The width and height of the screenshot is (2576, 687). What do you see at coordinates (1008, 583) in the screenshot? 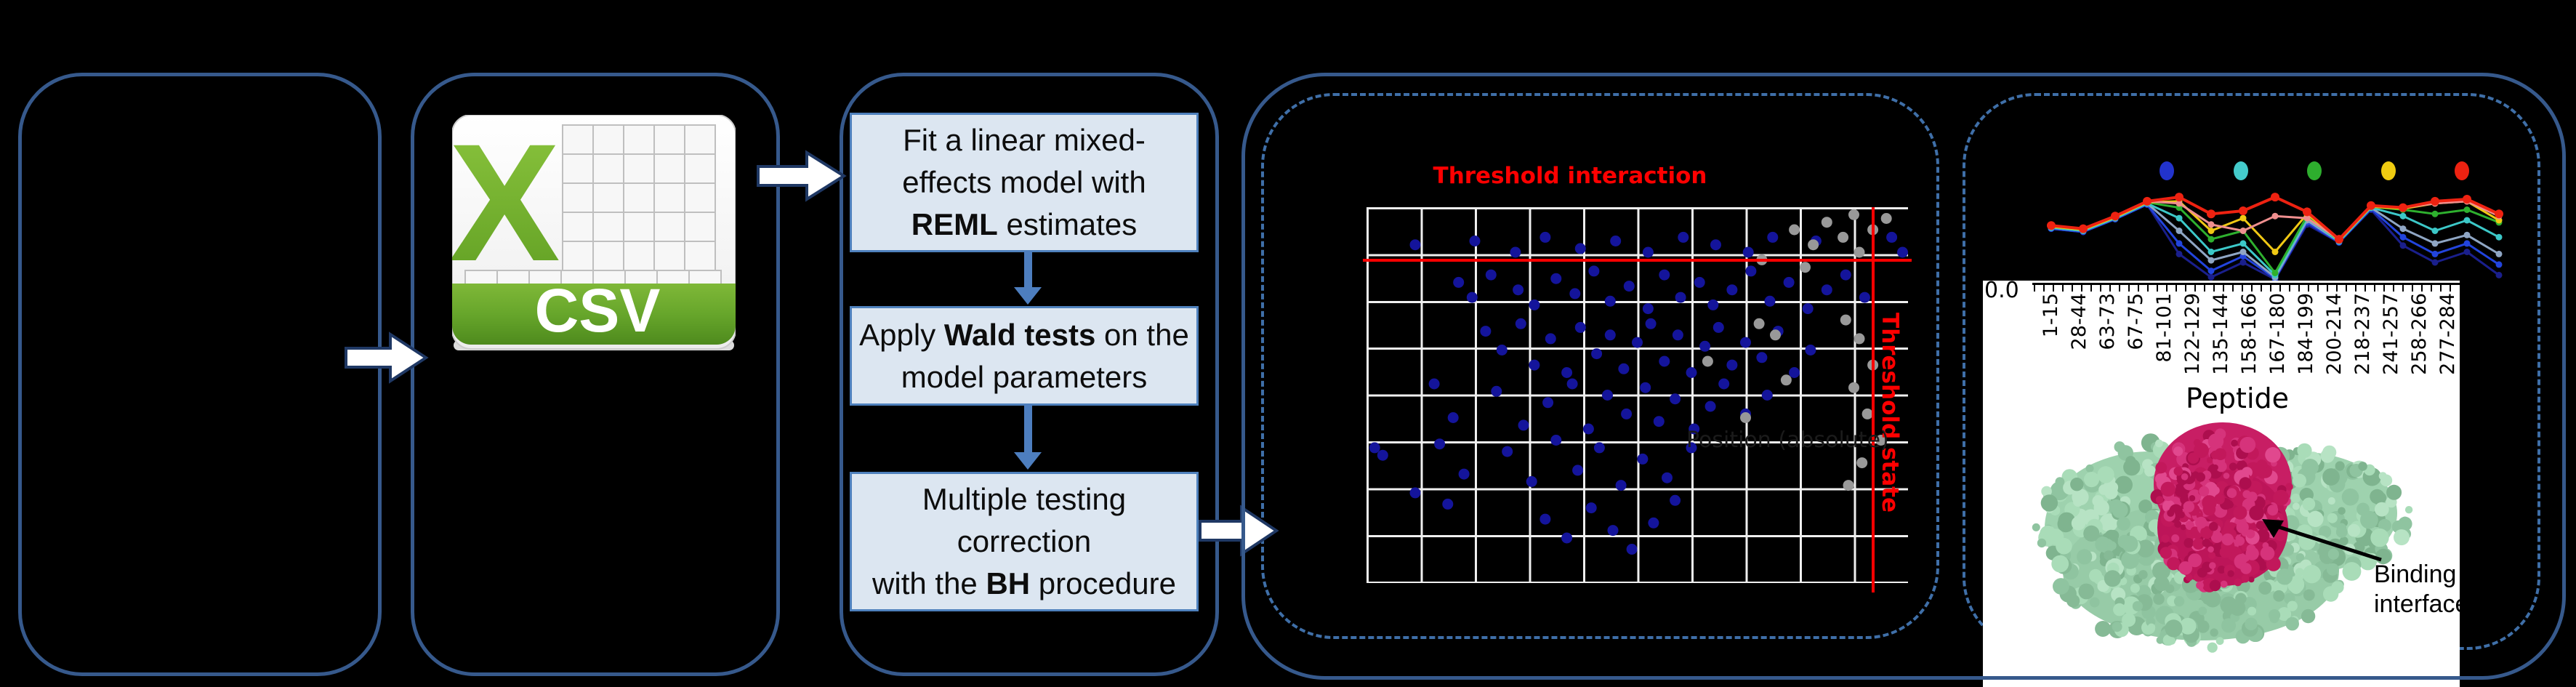
I see `flow-step-bold: BH` at bounding box center [1008, 583].